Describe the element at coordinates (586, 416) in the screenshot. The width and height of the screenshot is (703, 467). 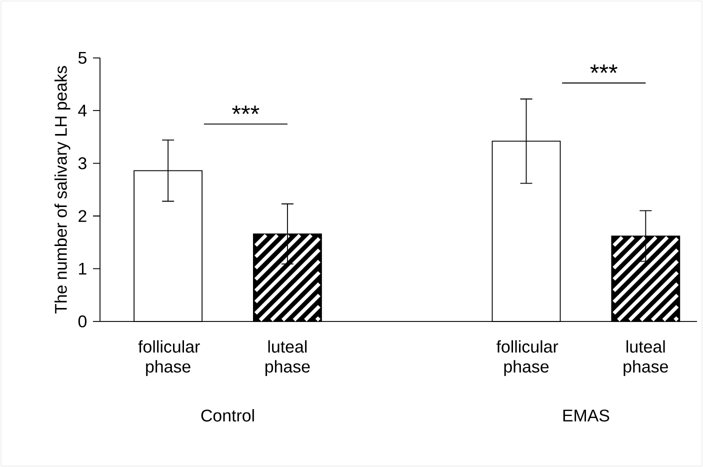
I see `text: EMAS` at that location.